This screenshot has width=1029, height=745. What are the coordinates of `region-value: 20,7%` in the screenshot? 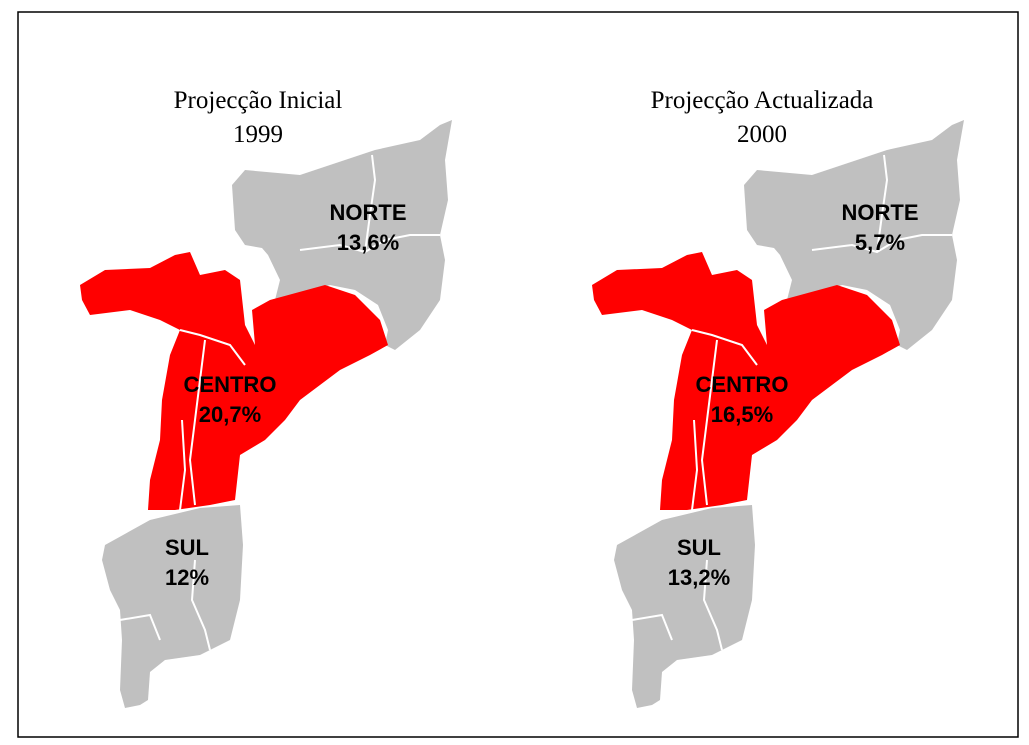 It's located at (230, 414).